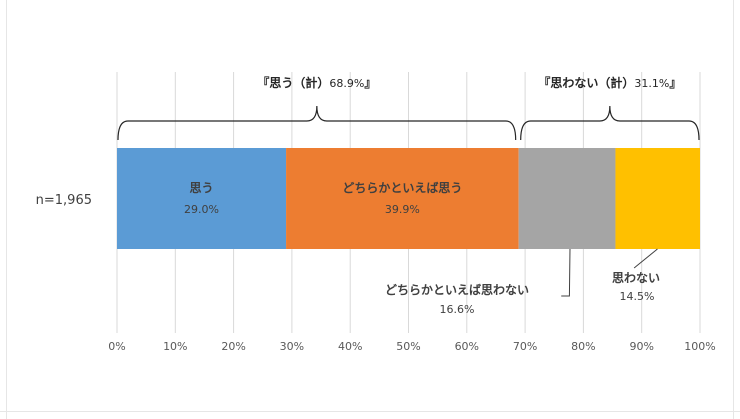 The height and width of the screenshot is (419, 740). Describe the element at coordinates (402, 209) in the screenshot. I see `segment-value-label: 39.9%` at that location.